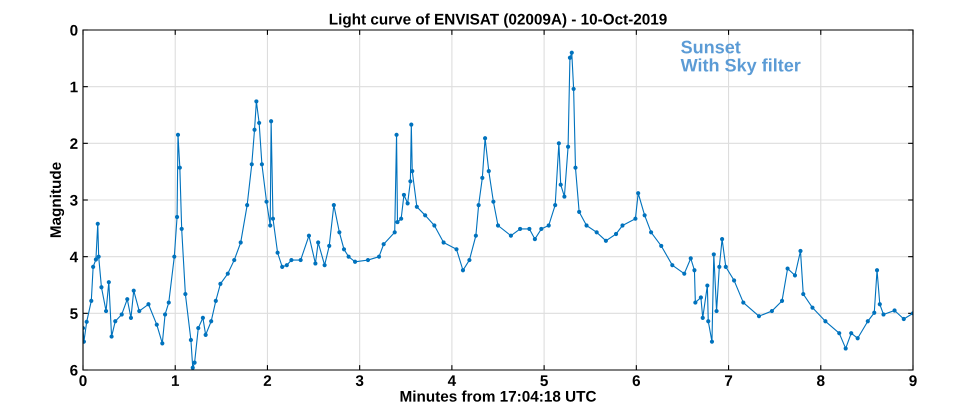 The image size is (976, 414). Describe the element at coordinates (268, 380) in the screenshot. I see `x-tick-label: 2` at that location.